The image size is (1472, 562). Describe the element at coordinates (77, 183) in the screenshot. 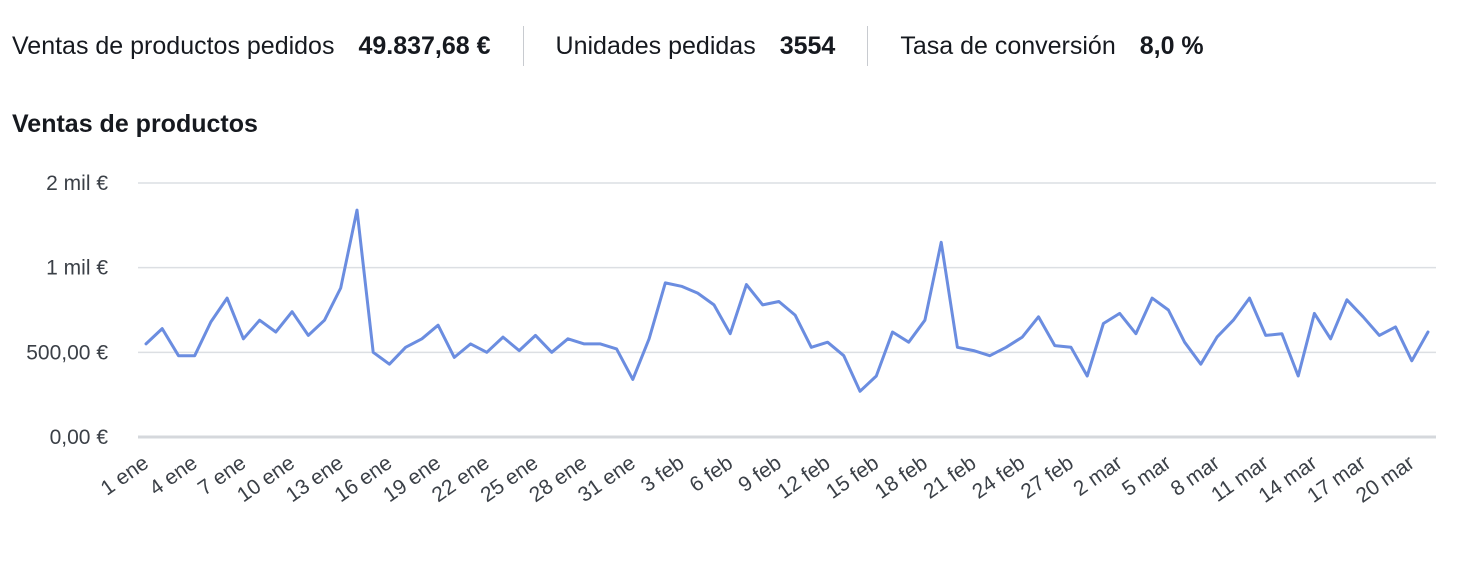

I see `y-tick-label: 2 mil €` at that location.